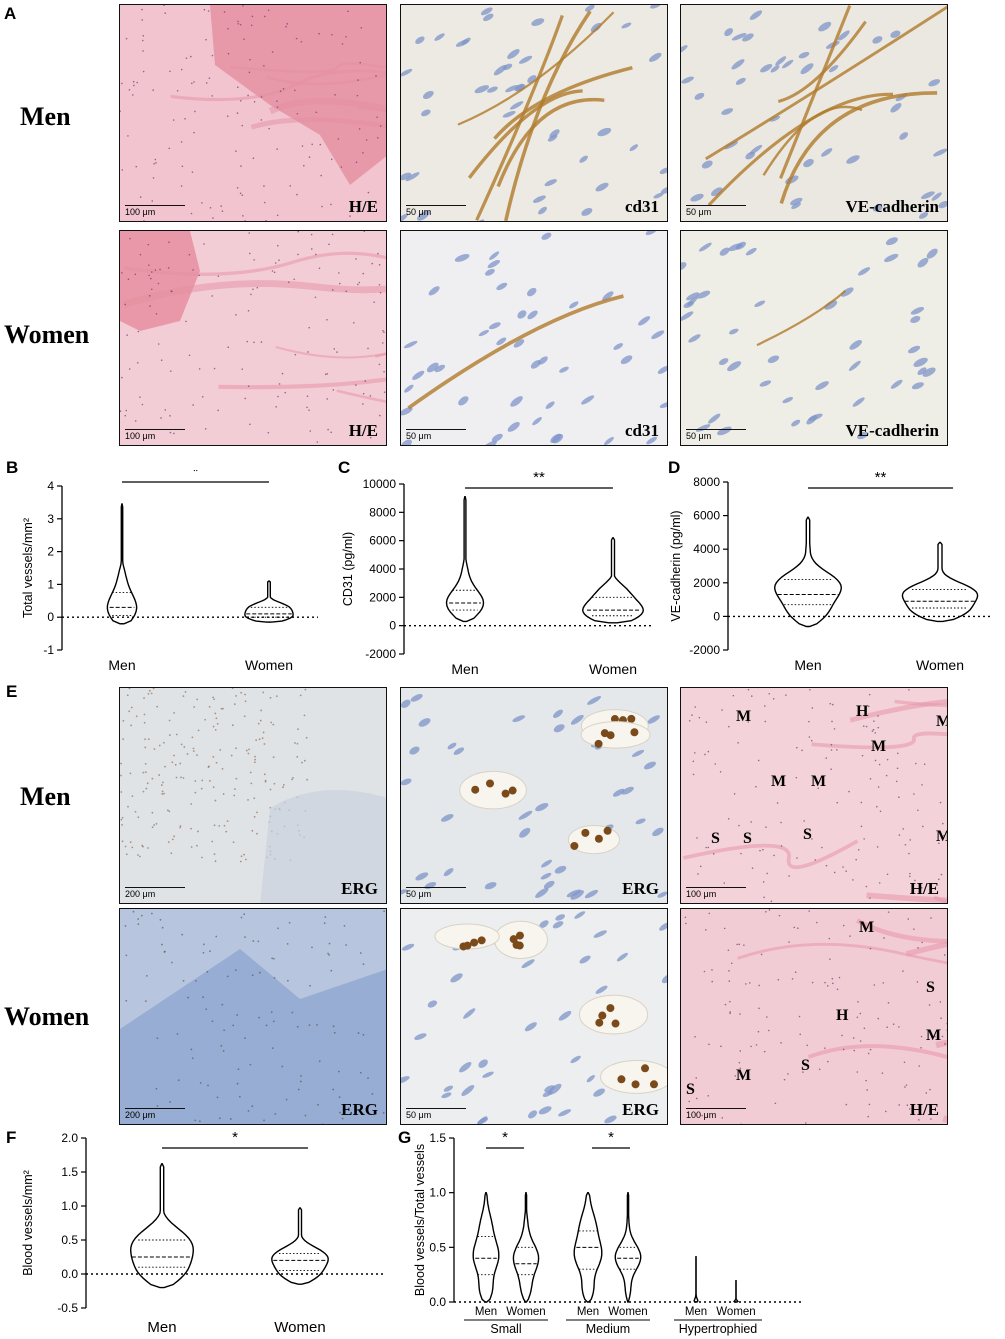 This screenshot has height=1339, width=1005. I want to click on y-tick-label: 0.0, so click(69, 1274).